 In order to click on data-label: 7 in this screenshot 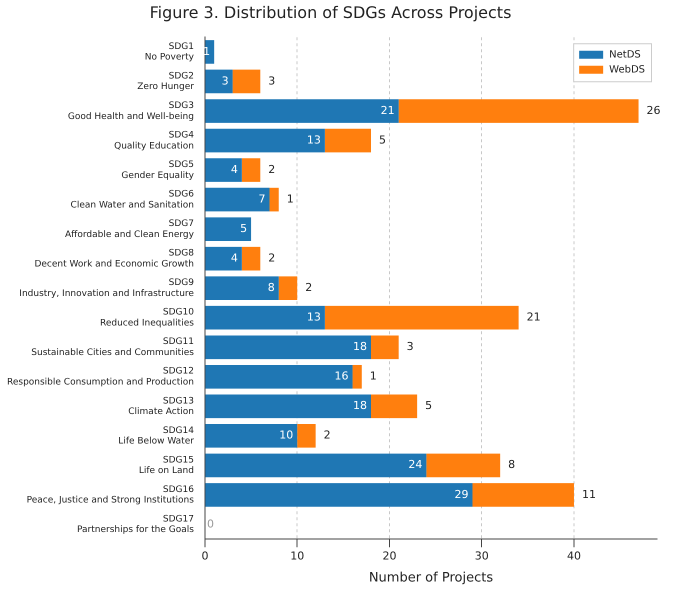, I will do `click(262, 199)`.